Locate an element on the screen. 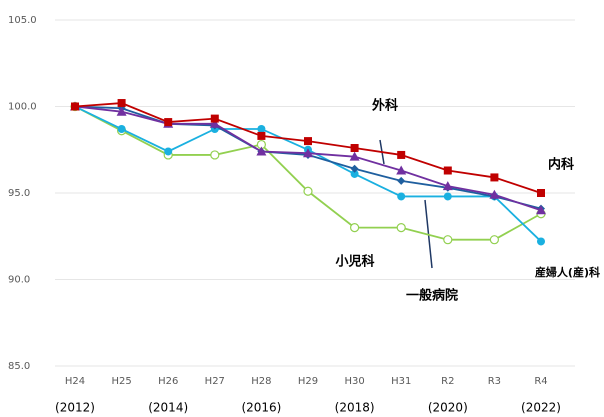  series-label: 一般病院 is located at coordinates (432, 296).